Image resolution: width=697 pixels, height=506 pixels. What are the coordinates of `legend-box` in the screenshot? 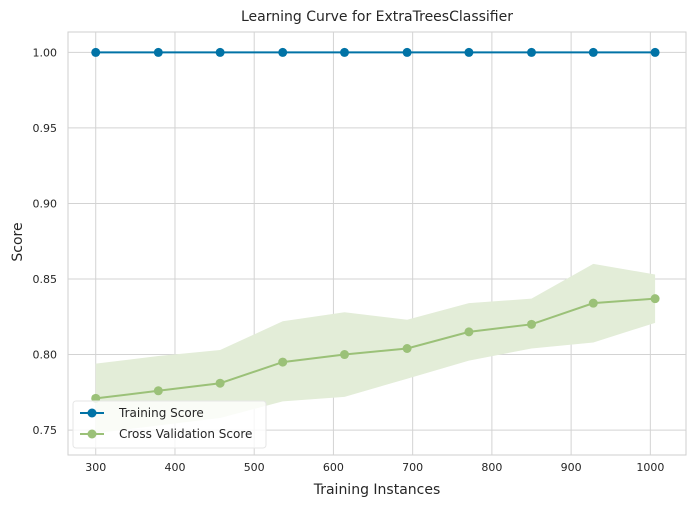 It's located at (169, 424).